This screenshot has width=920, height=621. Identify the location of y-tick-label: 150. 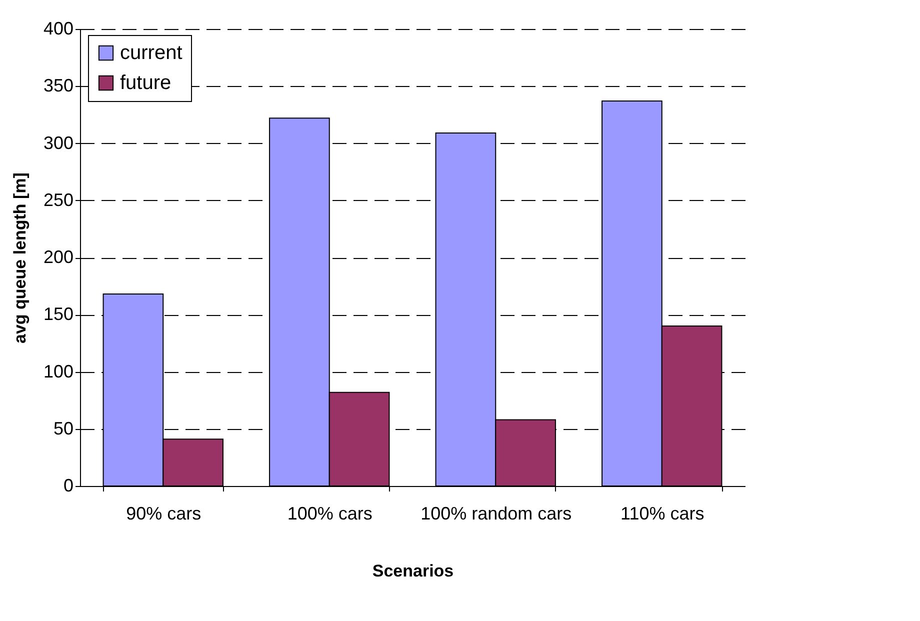
(58, 314).